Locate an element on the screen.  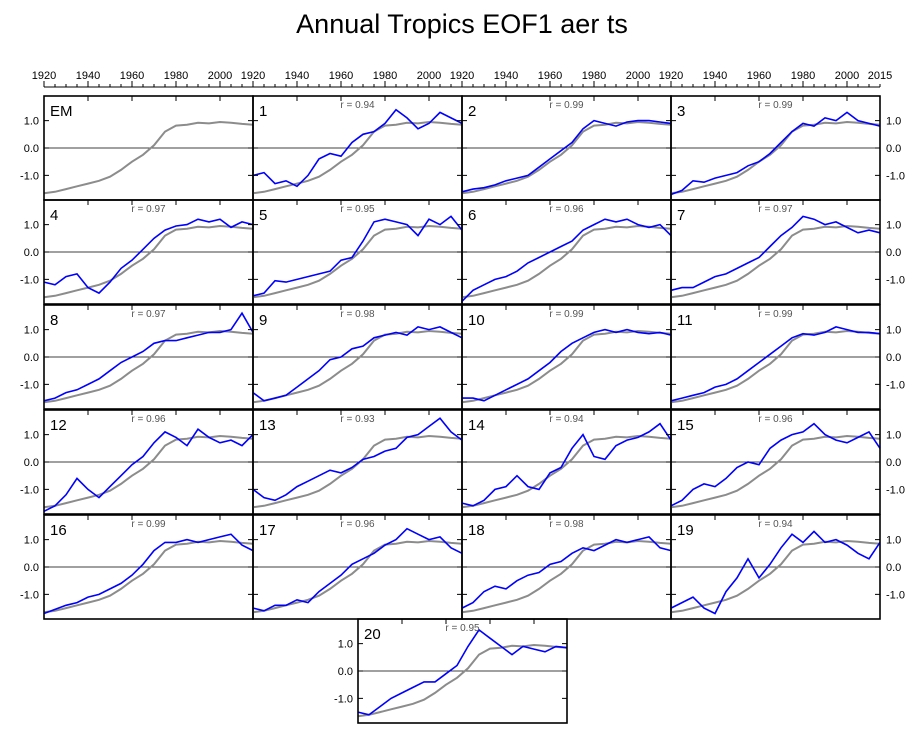
panel-label: 4 is located at coordinates (54, 215).